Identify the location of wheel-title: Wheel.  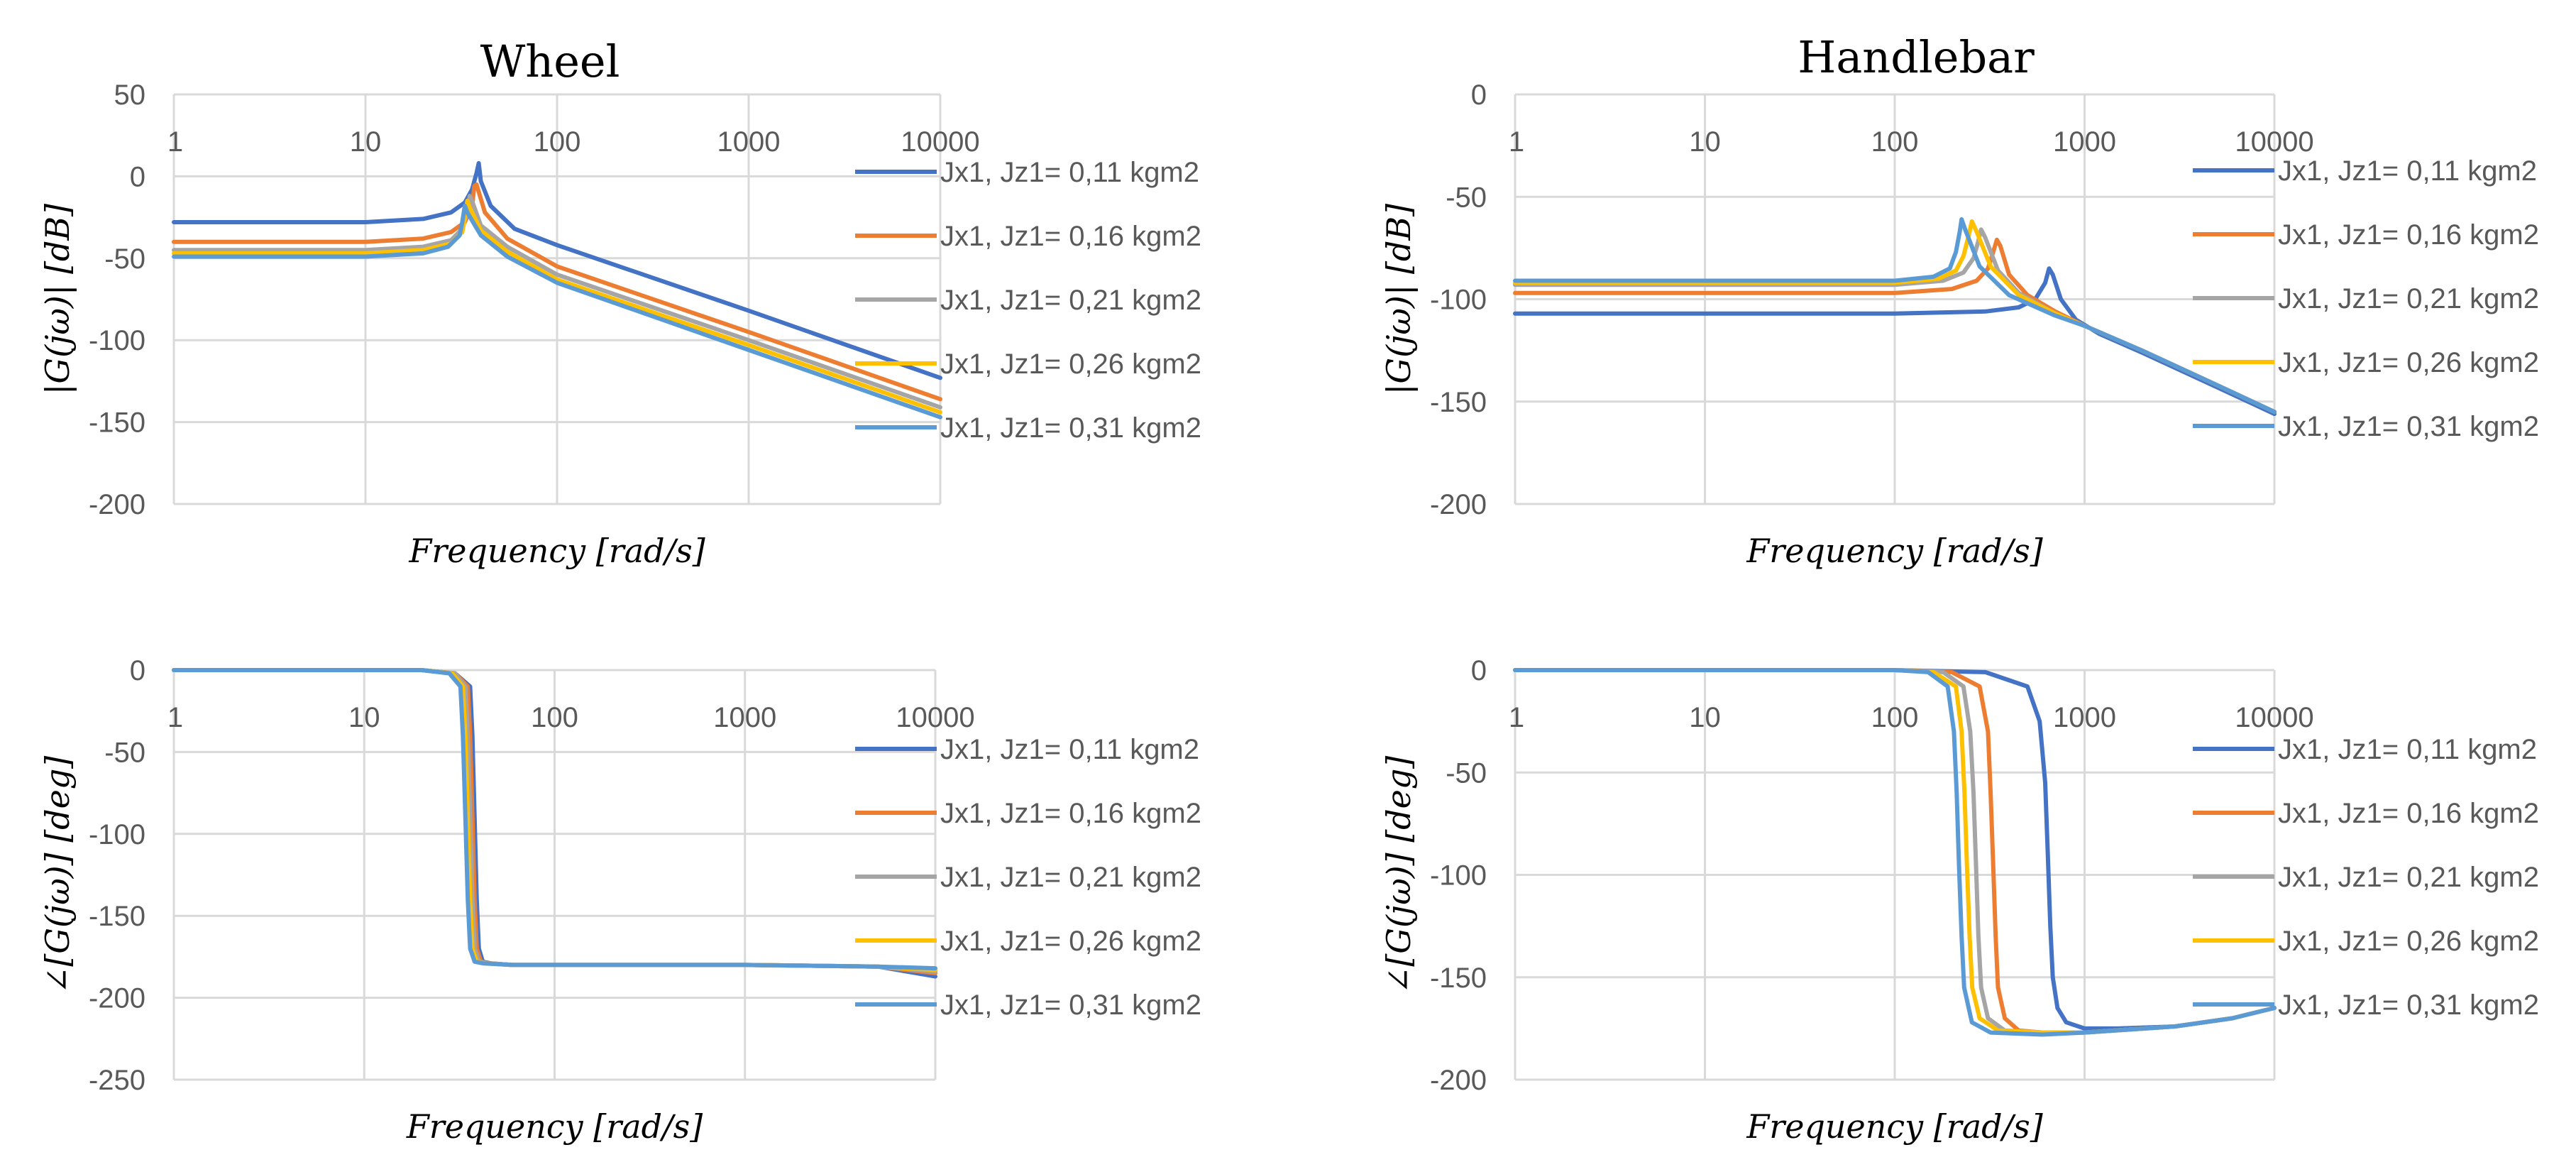
(550, 61).